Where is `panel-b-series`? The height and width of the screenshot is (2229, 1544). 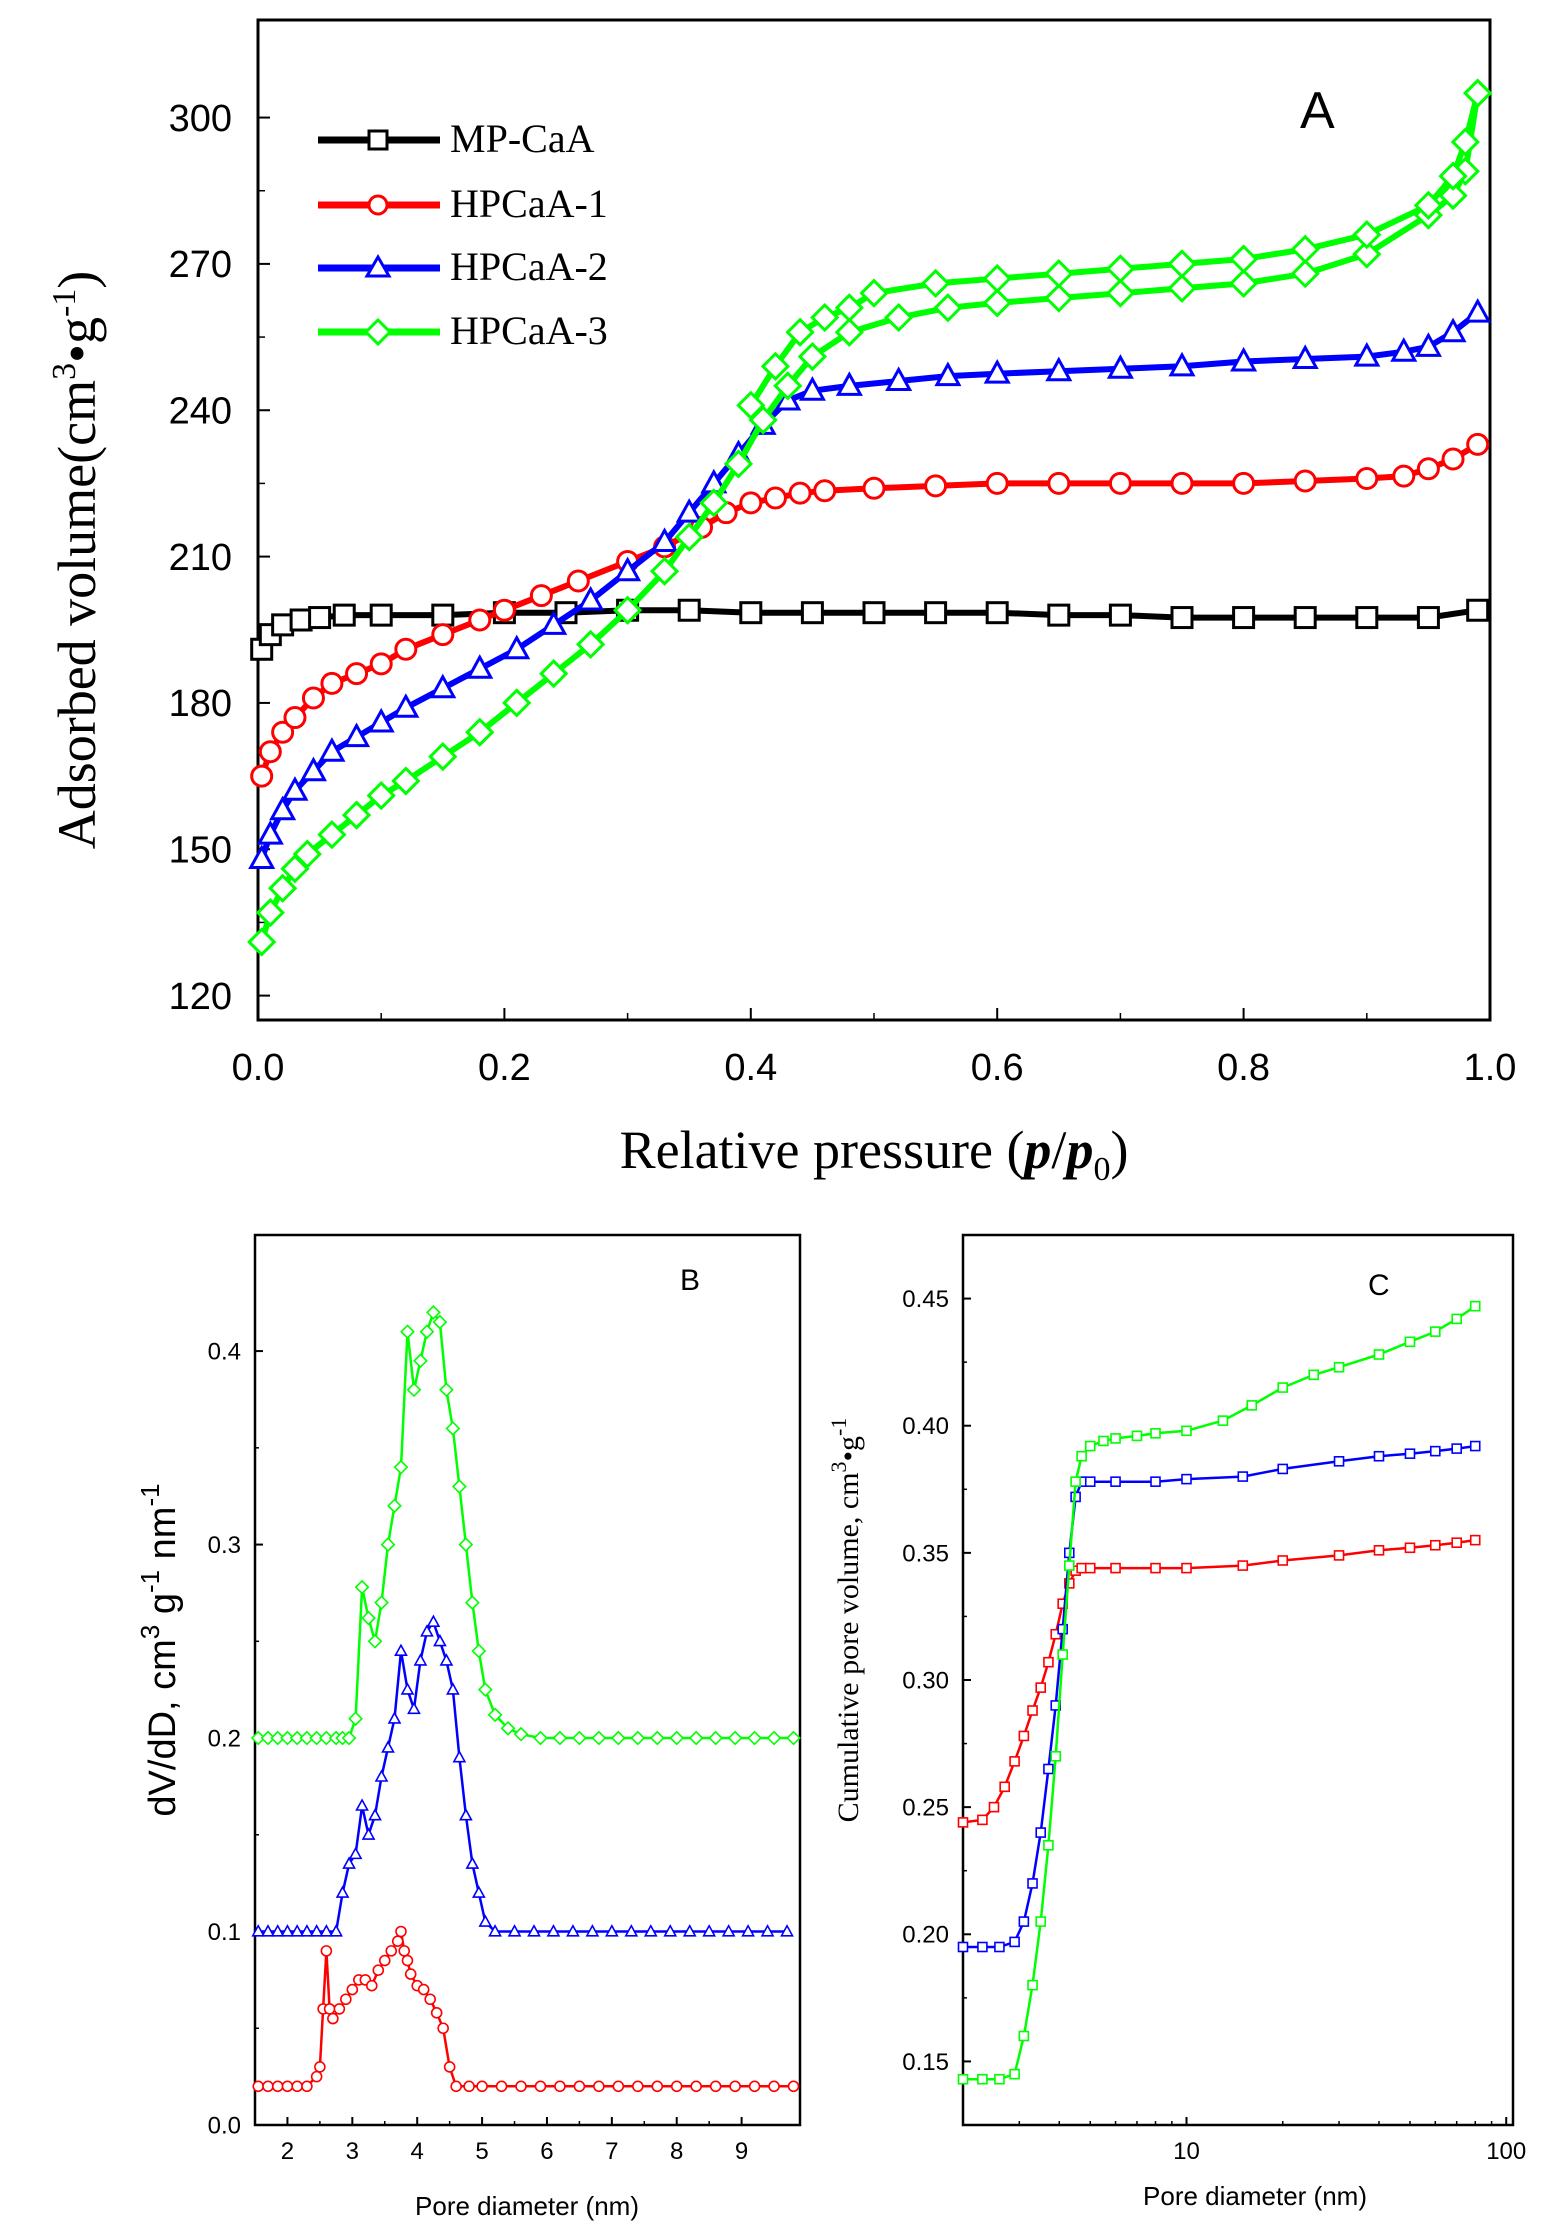 panel-b-series is located at coordinates (525, 1699).